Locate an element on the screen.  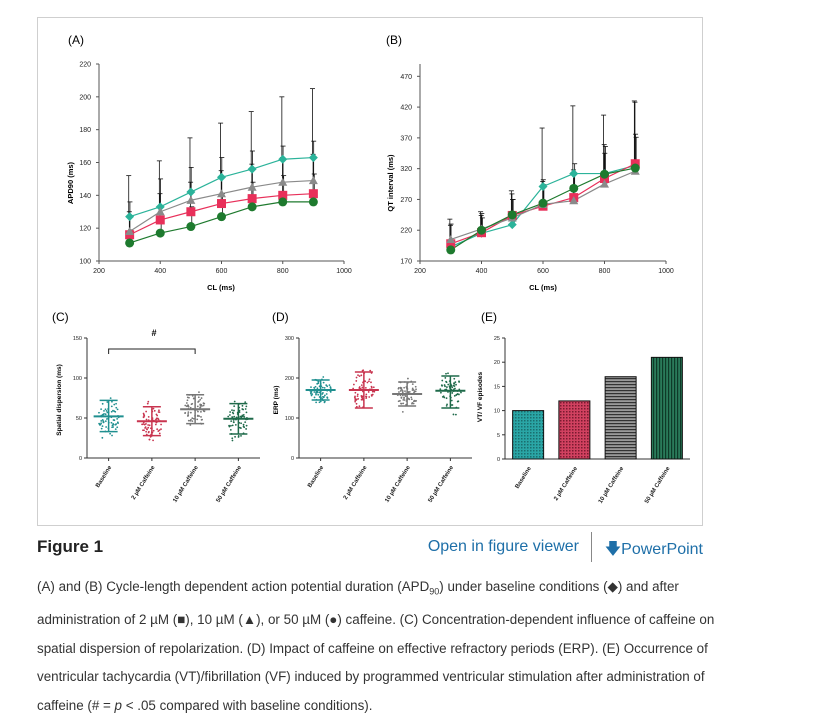
y-tick-label: 270 is located at coordinates (406, 200).